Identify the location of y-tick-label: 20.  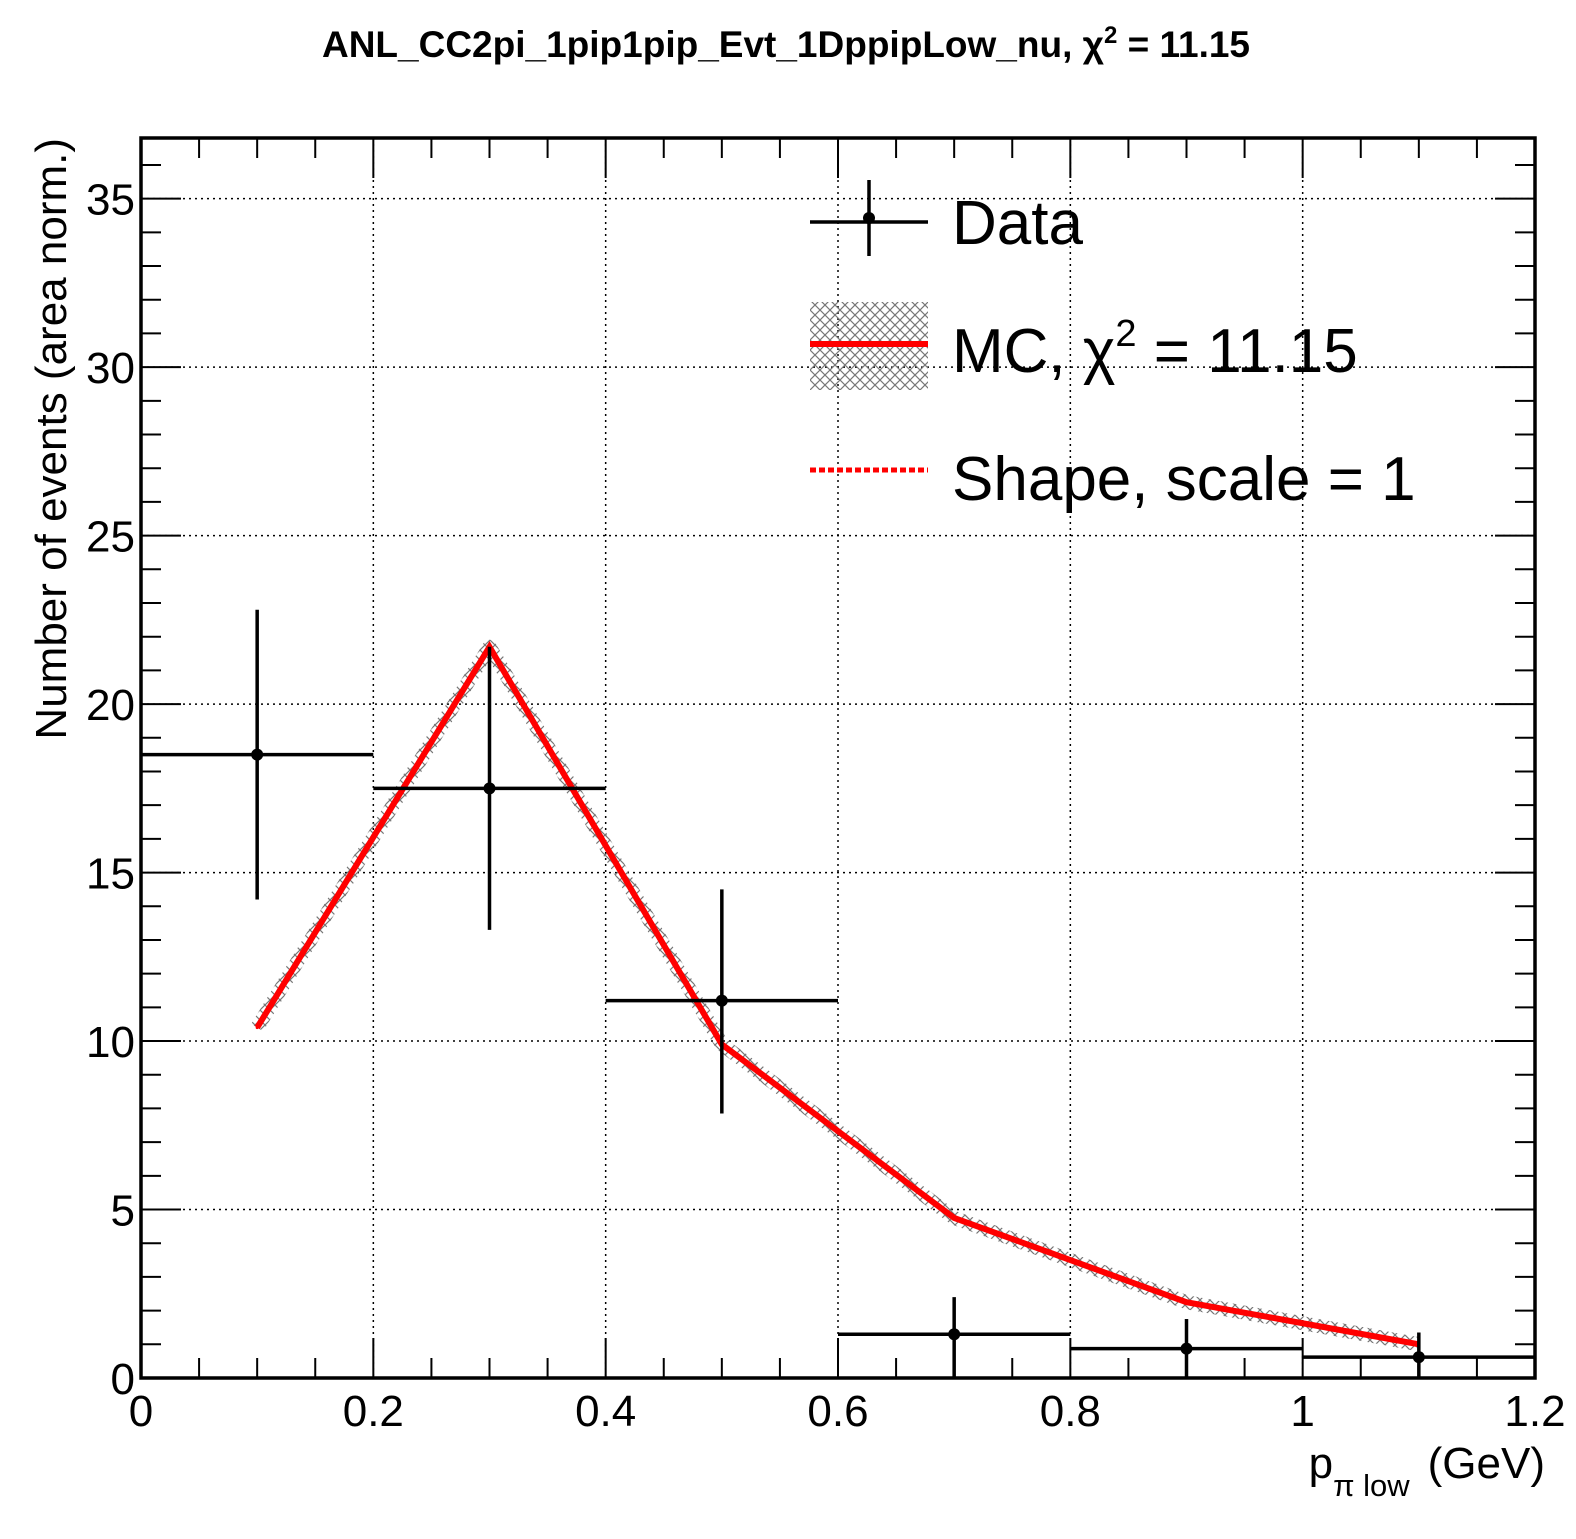
(110, 705).